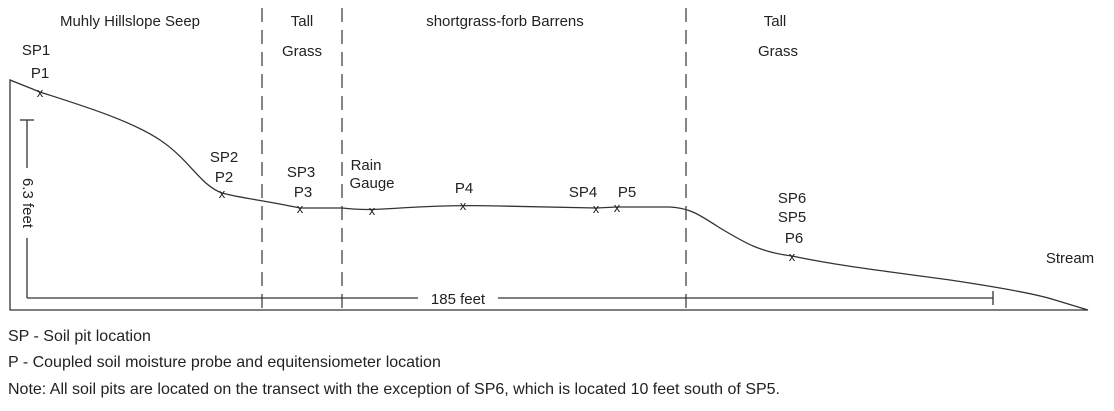  I want to click on station-label: P4, so click(464, 188).